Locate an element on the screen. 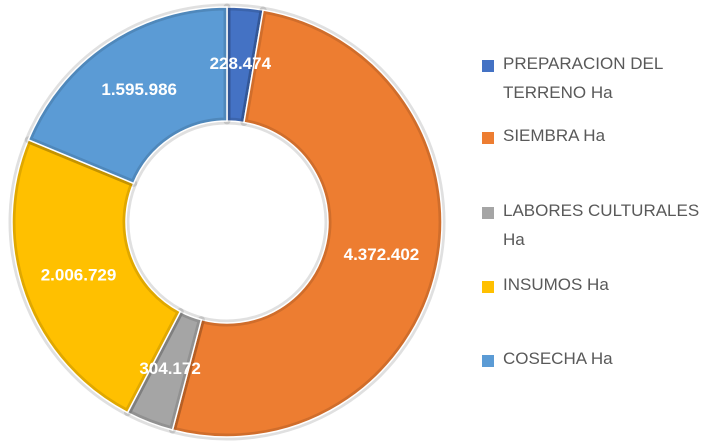  legend-label: INSUMOS Ha is located at coordinates (556, 284).